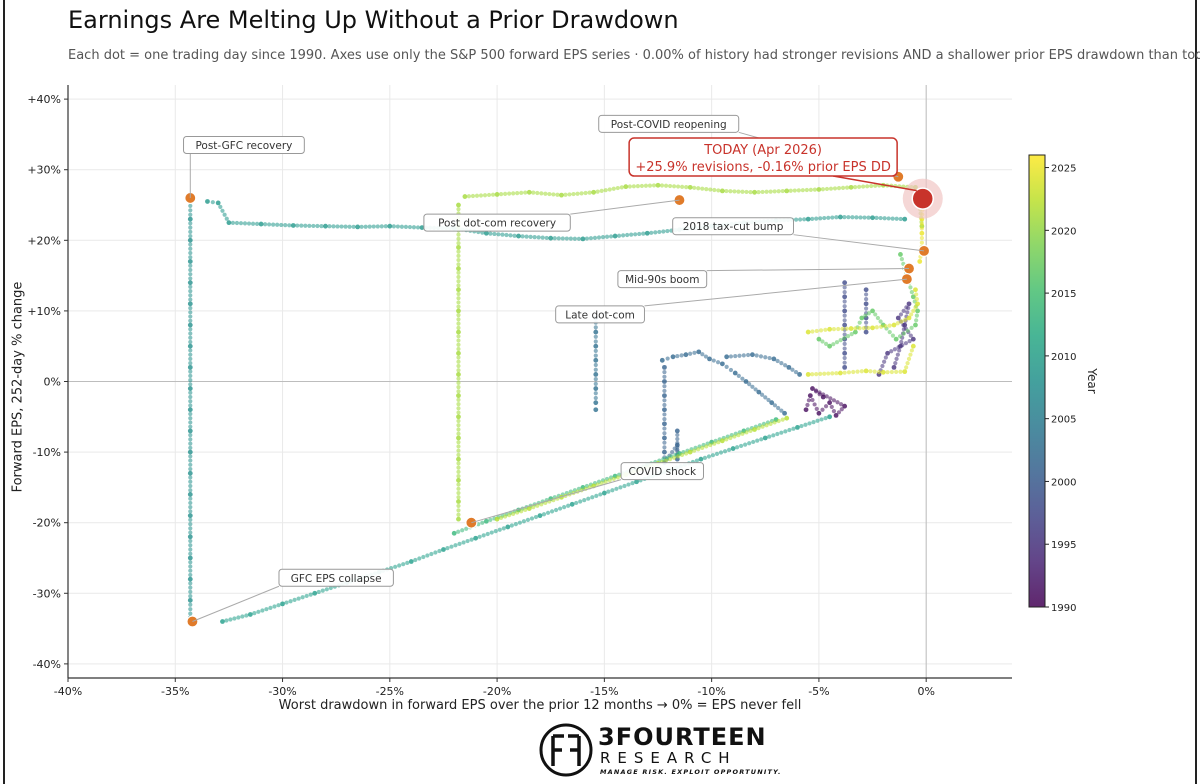 Image resolution: width=1200 pixels, height=784 pixels. I want to click on annotation-label: Post dot-com recovery, so click(497, 224).